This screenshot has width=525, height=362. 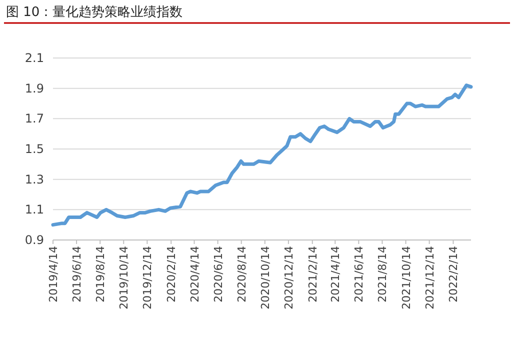 What do you see at coordinates (171, 274) in the screenshot?
I see `x-tick-label: 2020/2/14` at bounding box center [171, 274].